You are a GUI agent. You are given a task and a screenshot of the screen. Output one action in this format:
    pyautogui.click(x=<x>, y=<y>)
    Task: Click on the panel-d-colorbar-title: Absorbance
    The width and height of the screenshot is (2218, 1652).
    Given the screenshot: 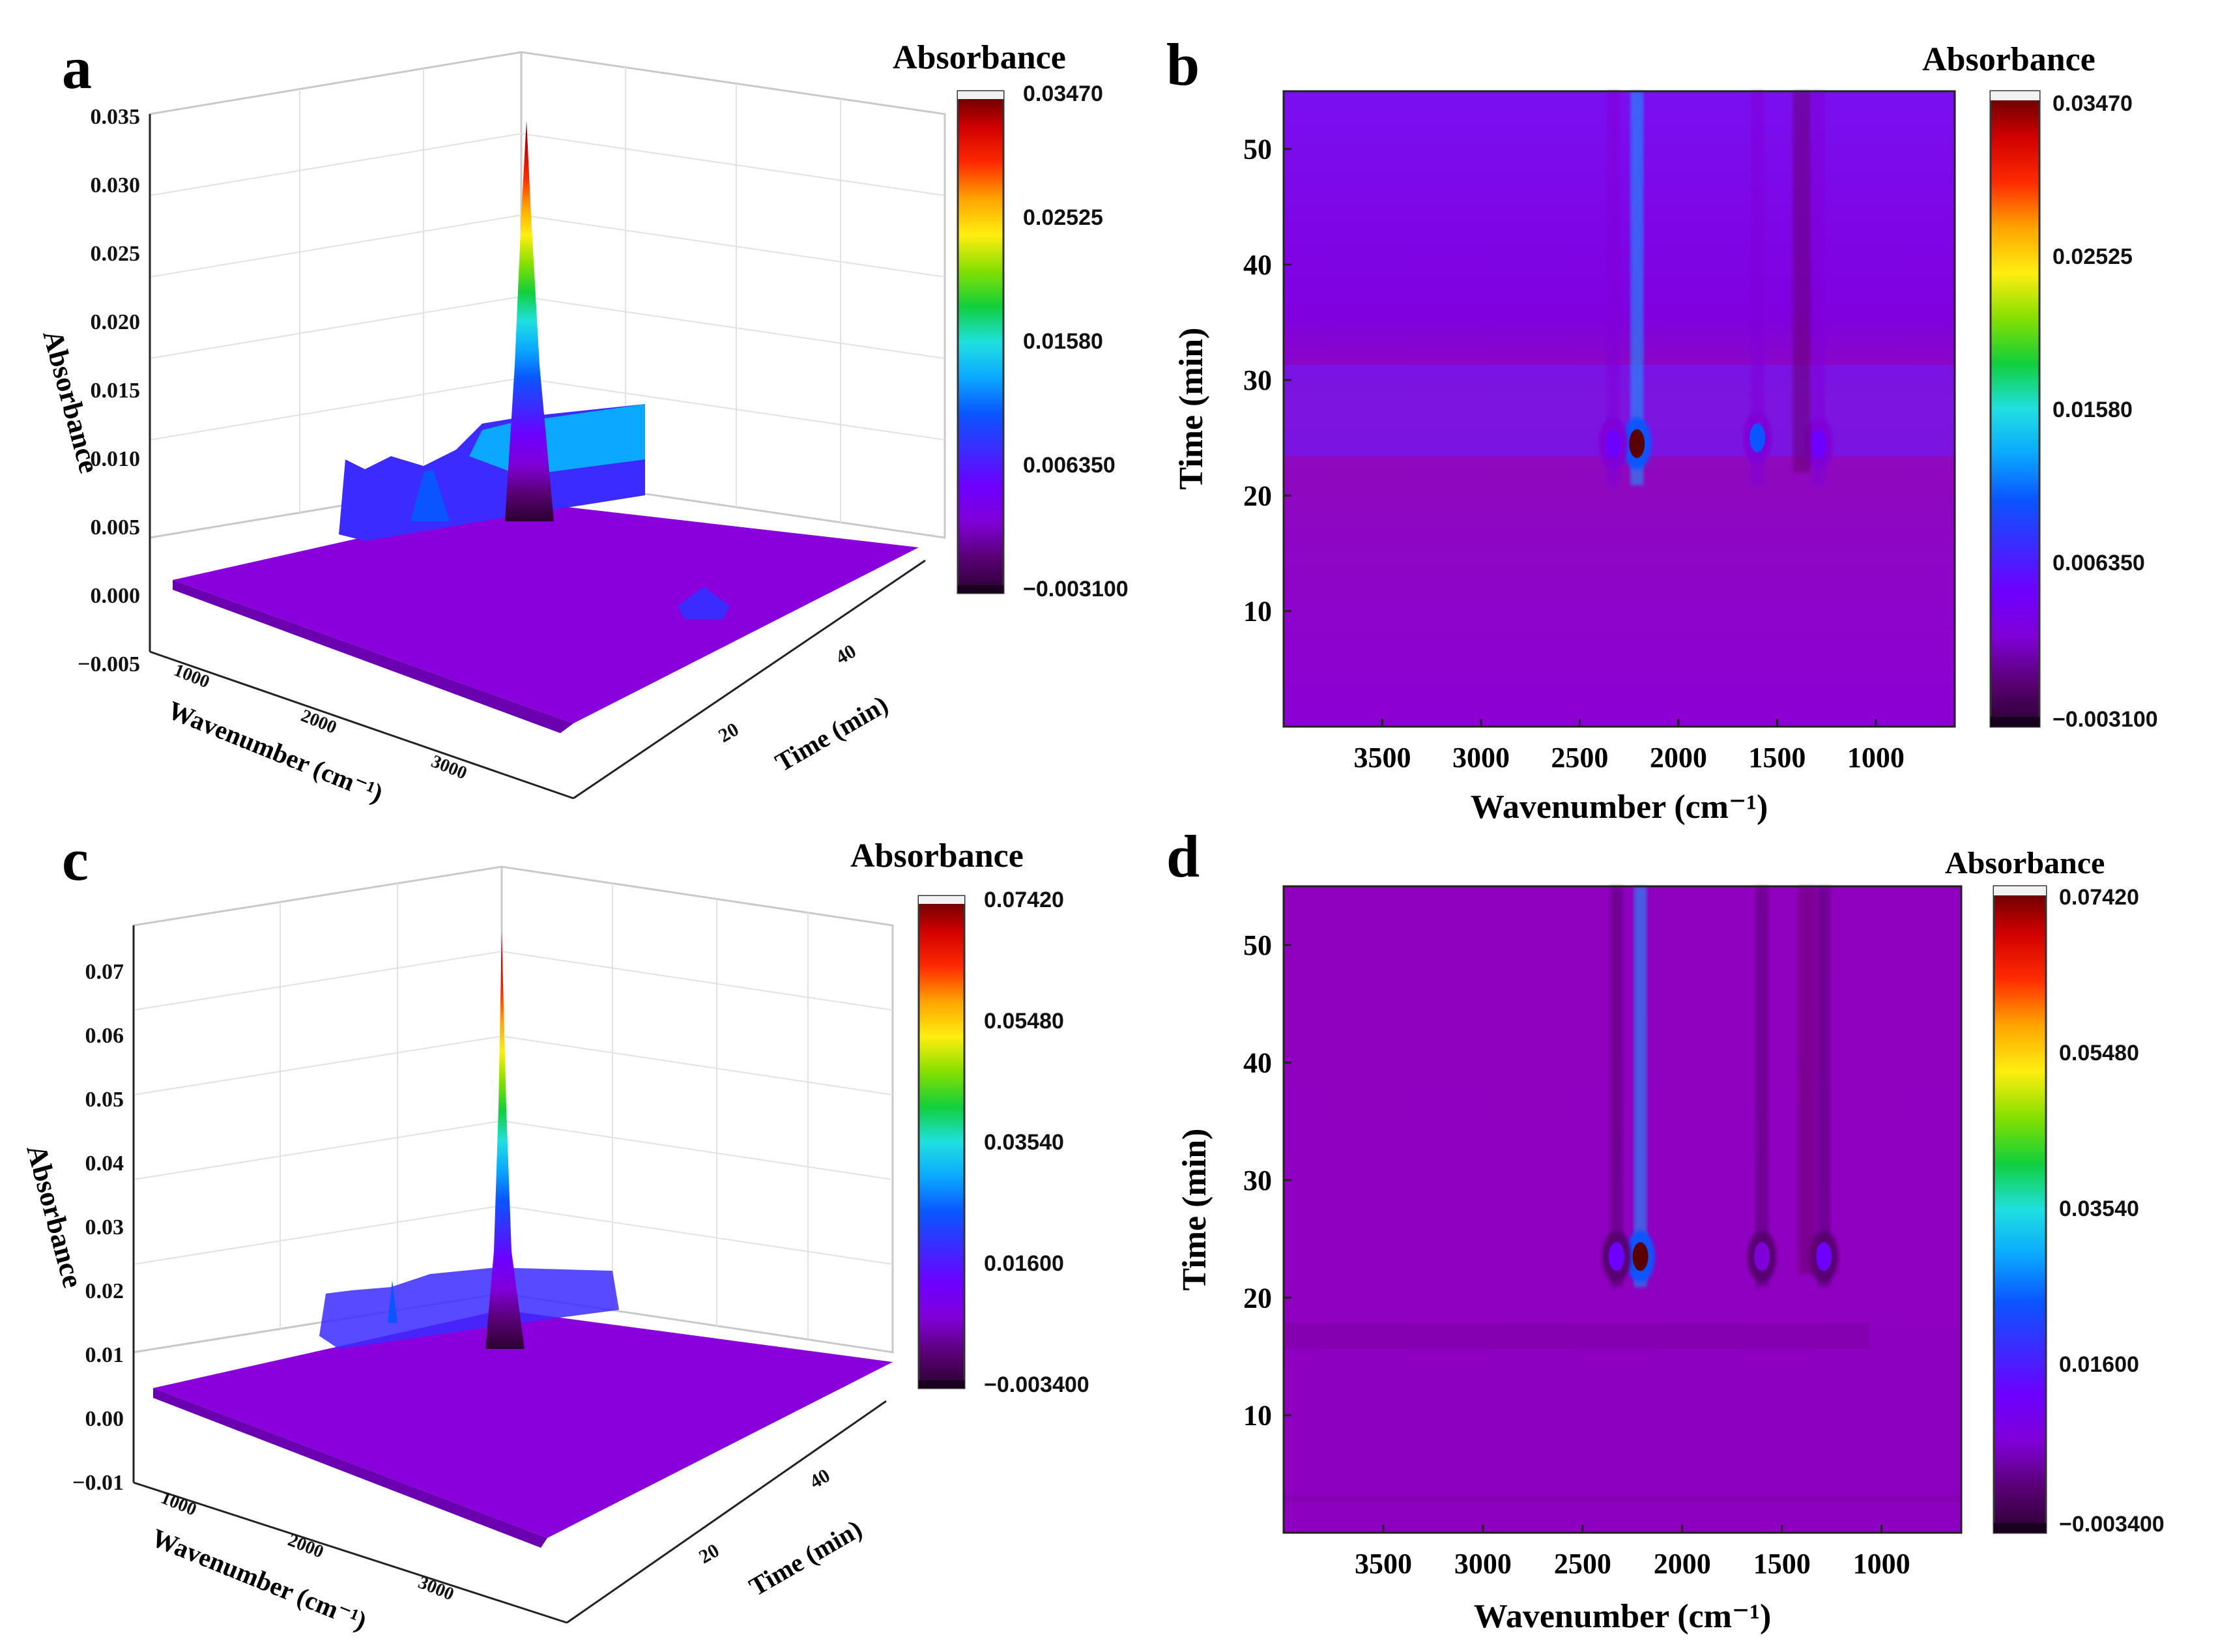 What is the action you would take?
    pyautogui.click(x=2025, y=863)
    